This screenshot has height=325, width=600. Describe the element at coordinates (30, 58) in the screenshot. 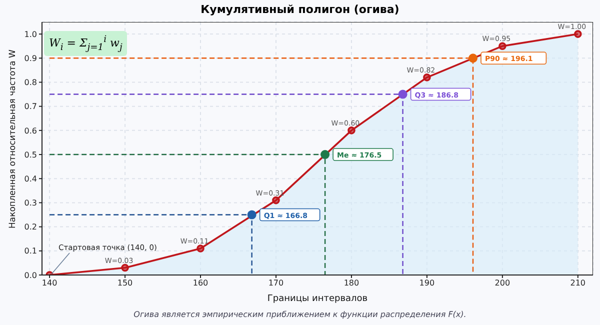

I see `y-tick-label: 0.9` at that location.